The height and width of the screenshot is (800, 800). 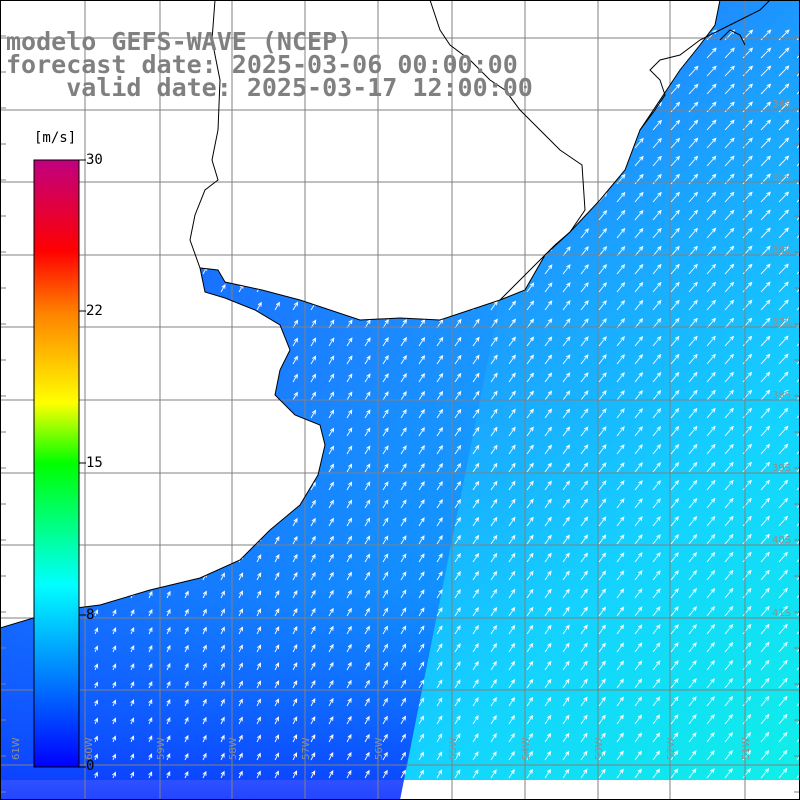 What do you see at coordinates (781, 104) in the screenshot?
I see `lat-label: 34S` at bounding box center [781, 104].